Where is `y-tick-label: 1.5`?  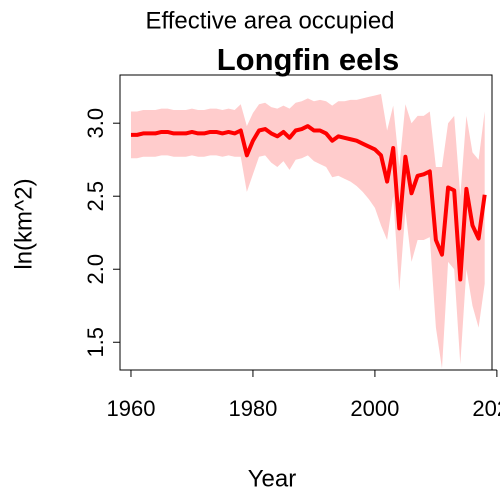 y-tick-label: 1.5 is located at coordinates (95, 342).